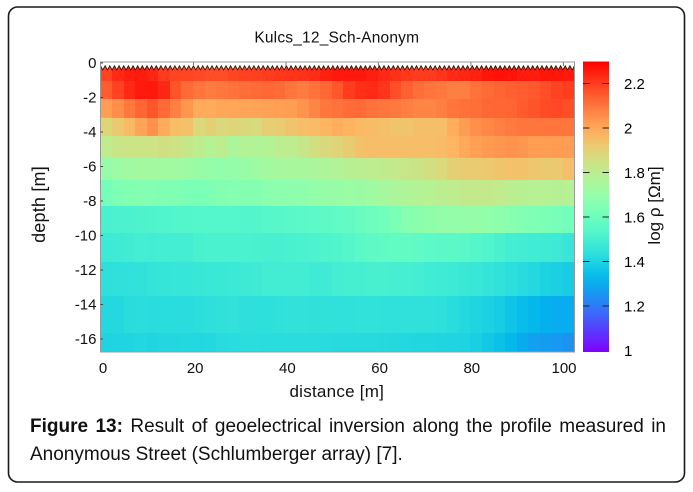 The width and height of the screenshot is (693, 492). I want to click on svg-text: -16, so click(86, 339).